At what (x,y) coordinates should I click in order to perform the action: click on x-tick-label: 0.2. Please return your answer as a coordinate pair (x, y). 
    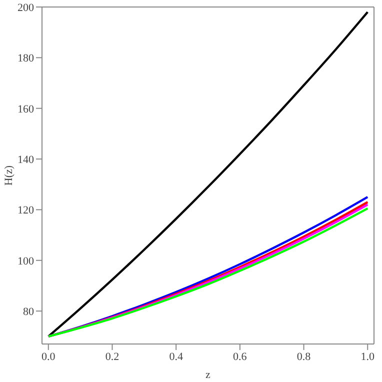
    Looking at the image, I should click on (112, 356).